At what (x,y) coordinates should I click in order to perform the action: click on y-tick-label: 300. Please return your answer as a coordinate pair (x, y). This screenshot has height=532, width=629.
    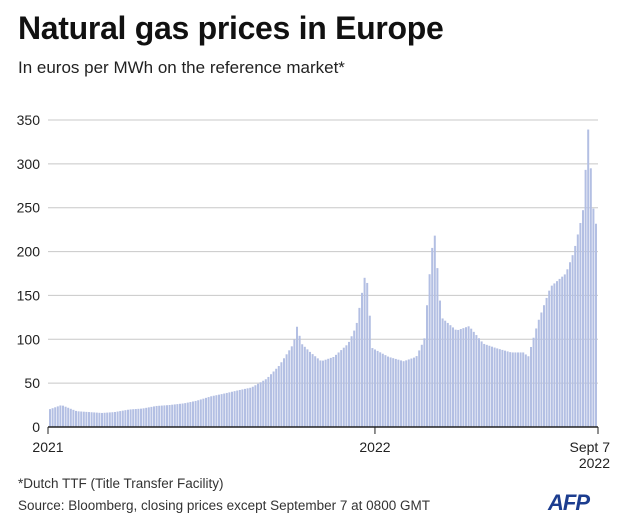
    Looking at the image, I should click on (29, 164).